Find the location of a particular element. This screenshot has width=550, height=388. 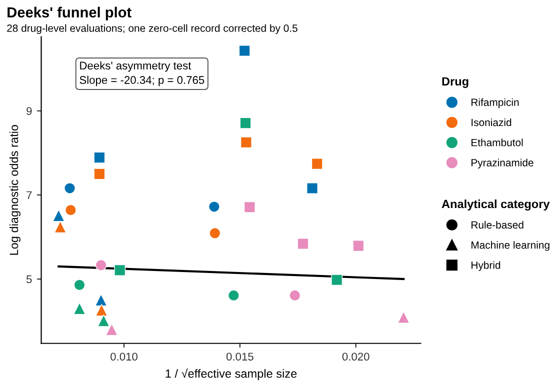

legend-label: Rule-based is located at coordinates (498, 224).